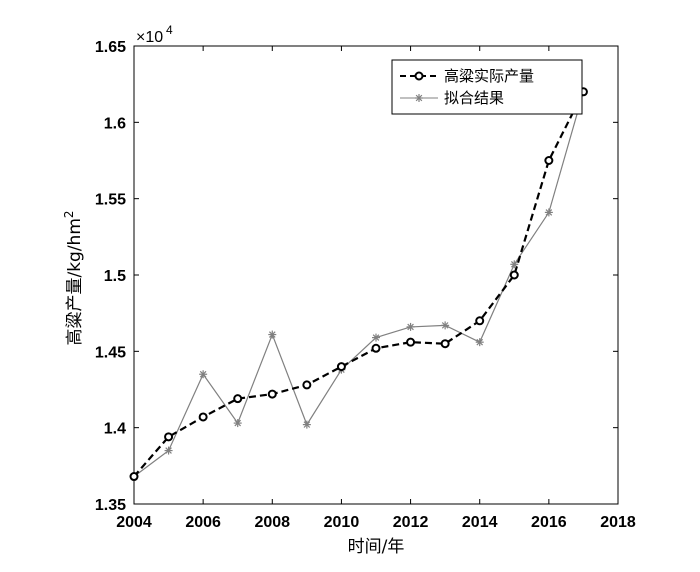 This screenshot has width=700, height=572. I want to click on x-tick-label: 2014, so click(480, 522).